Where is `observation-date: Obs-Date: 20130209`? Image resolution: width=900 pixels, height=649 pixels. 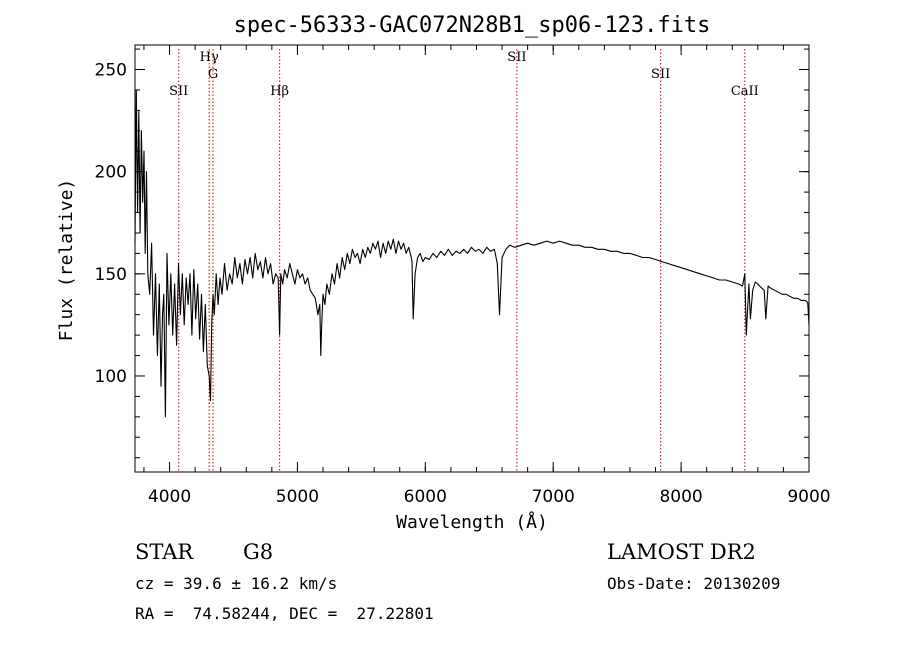 observation-date: Obs-Date: 20130209 is located at coordinates (694, 583).